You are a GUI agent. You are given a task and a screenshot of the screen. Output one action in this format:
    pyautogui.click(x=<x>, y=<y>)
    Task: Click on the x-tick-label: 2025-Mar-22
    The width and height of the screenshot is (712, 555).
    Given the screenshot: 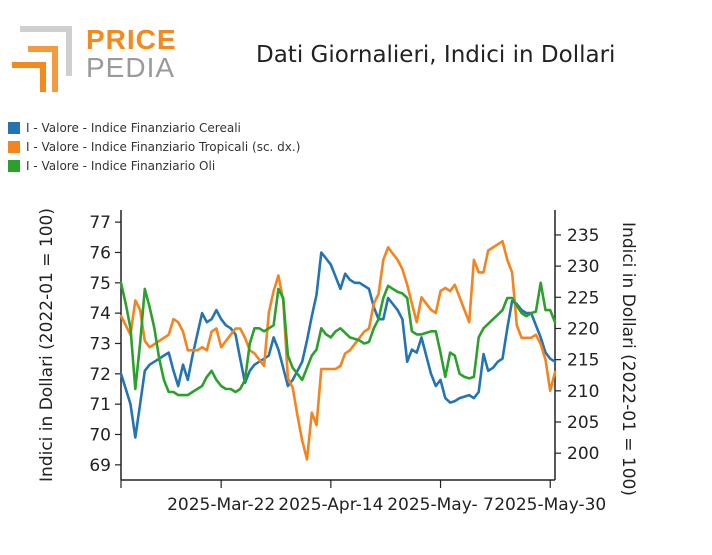 What is the action you would take?
    pyautogui.click(x=221, y=505)
    